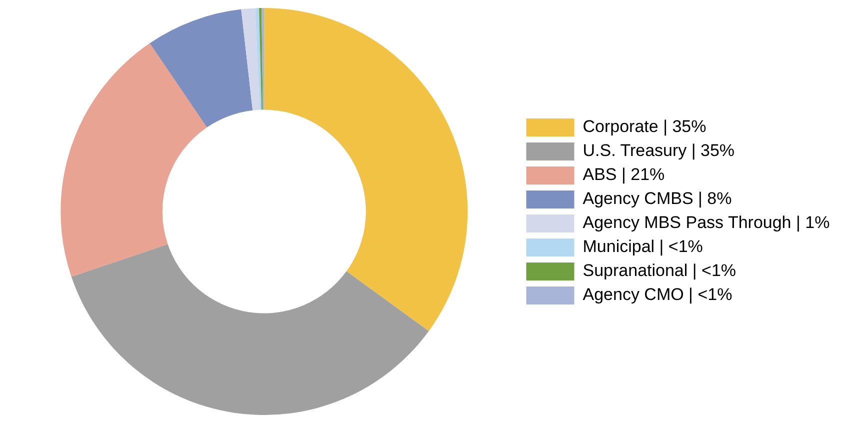 This screenshot has width=858, height=423. I want to click on legend-label: Corporate | 35%, so click(644, 126).